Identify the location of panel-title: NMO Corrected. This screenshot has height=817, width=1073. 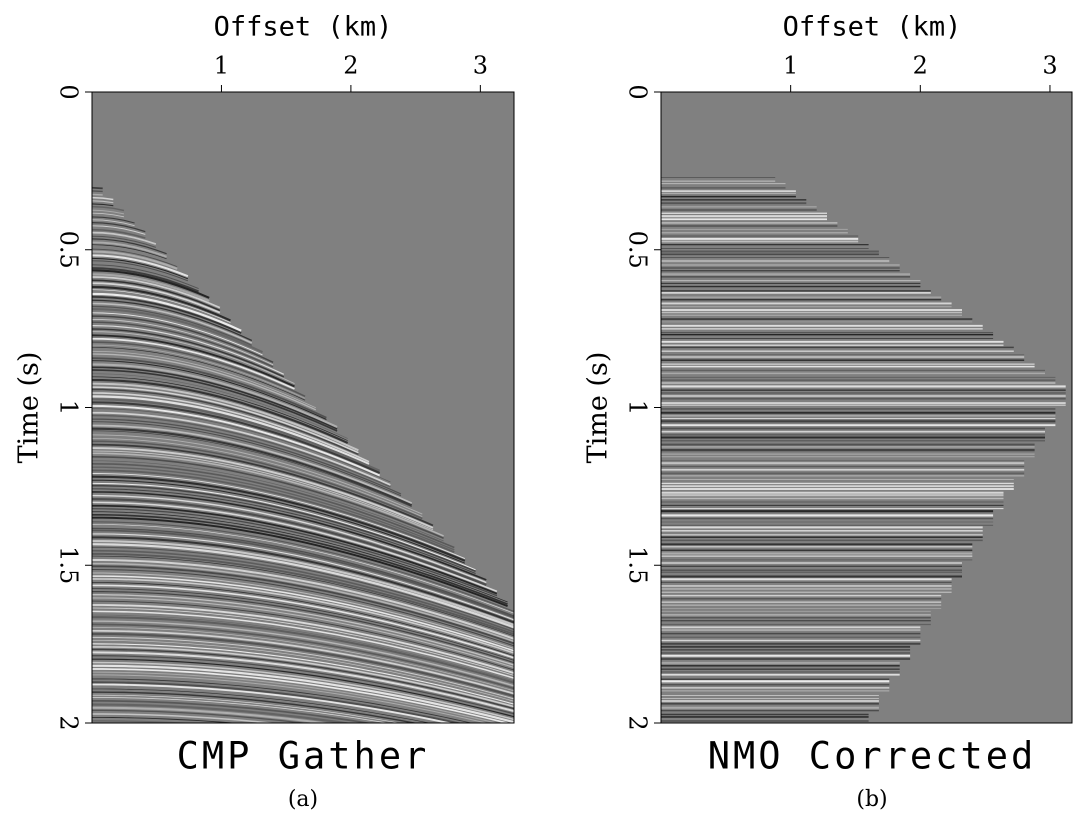
(872, 756).